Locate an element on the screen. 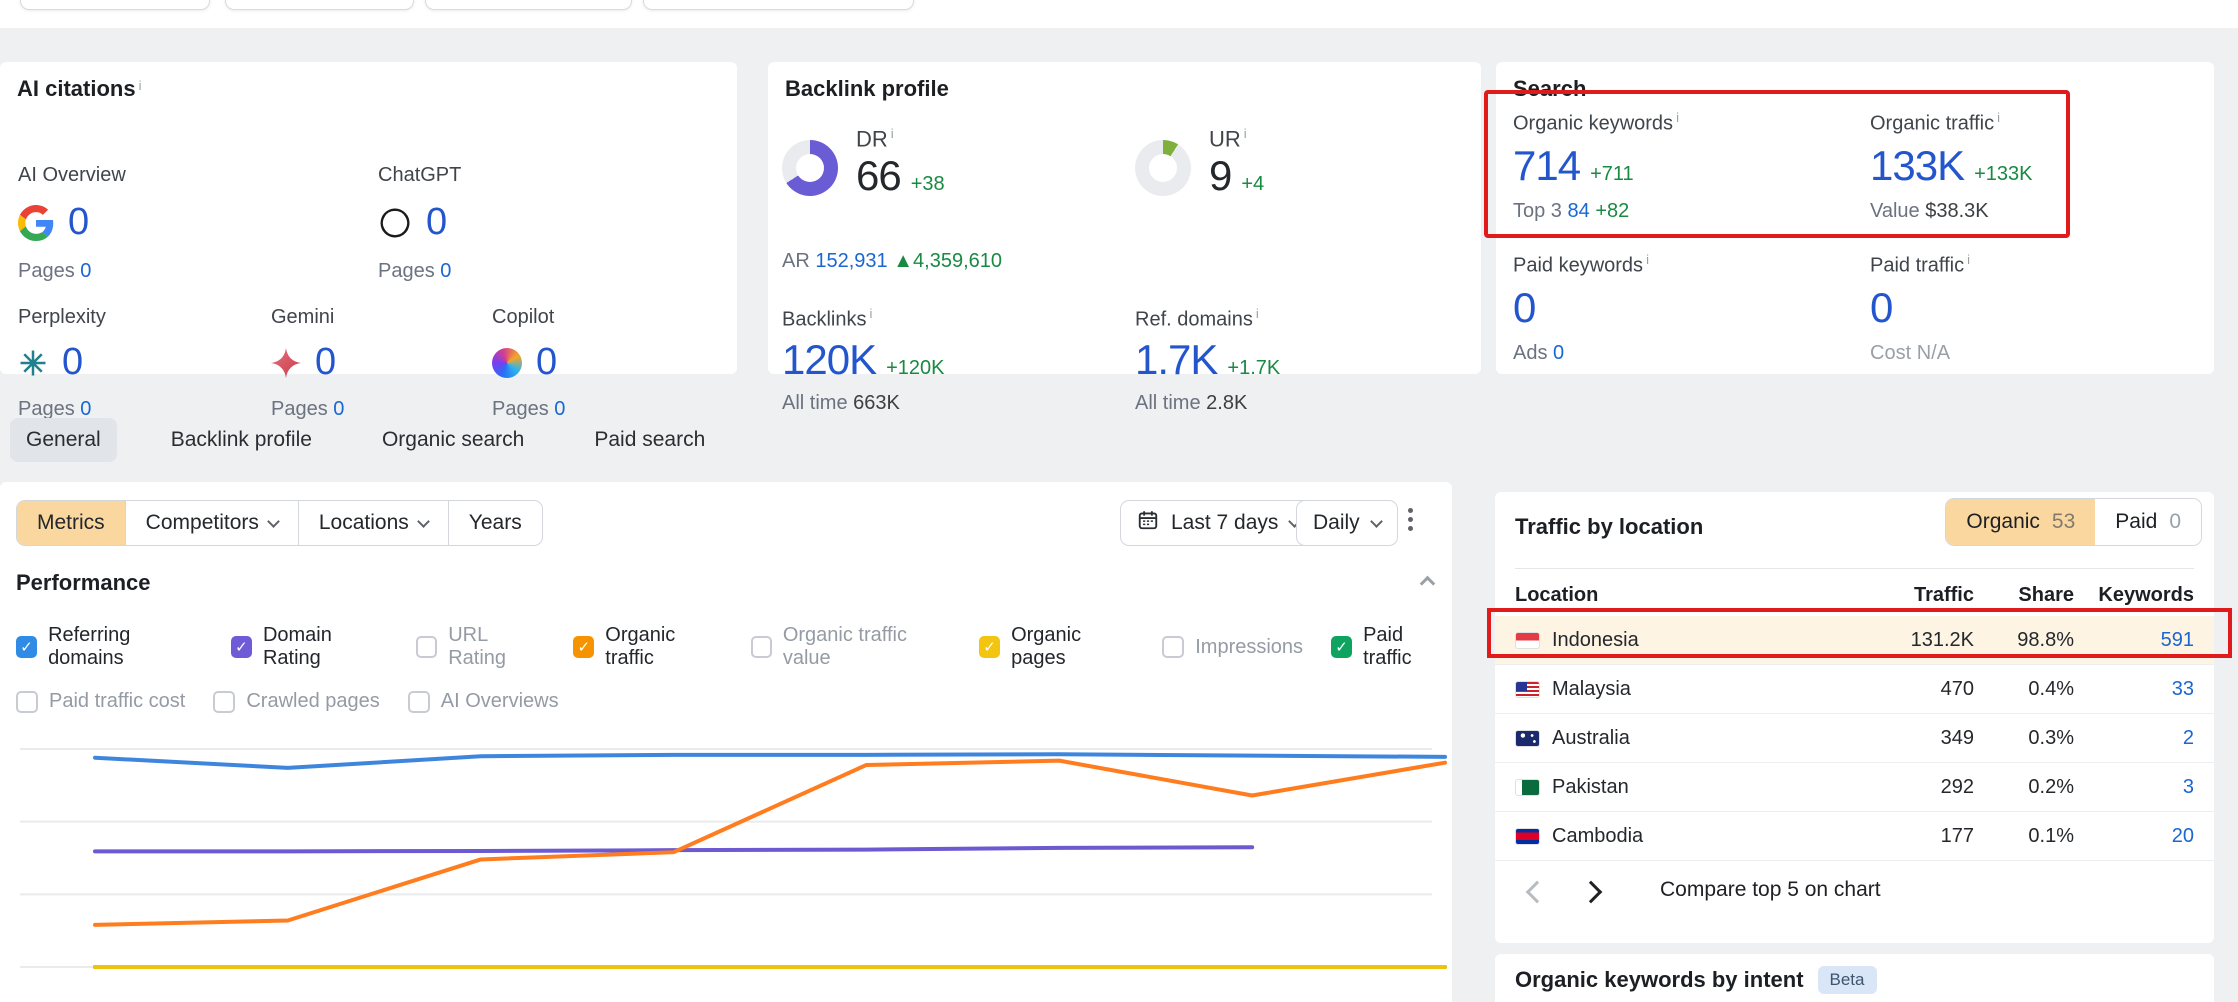 This screenshot has width=2238, height=1002. checkbox-paid-traffic: ✓ Paid traffic is located at coordinates (1391, 647).